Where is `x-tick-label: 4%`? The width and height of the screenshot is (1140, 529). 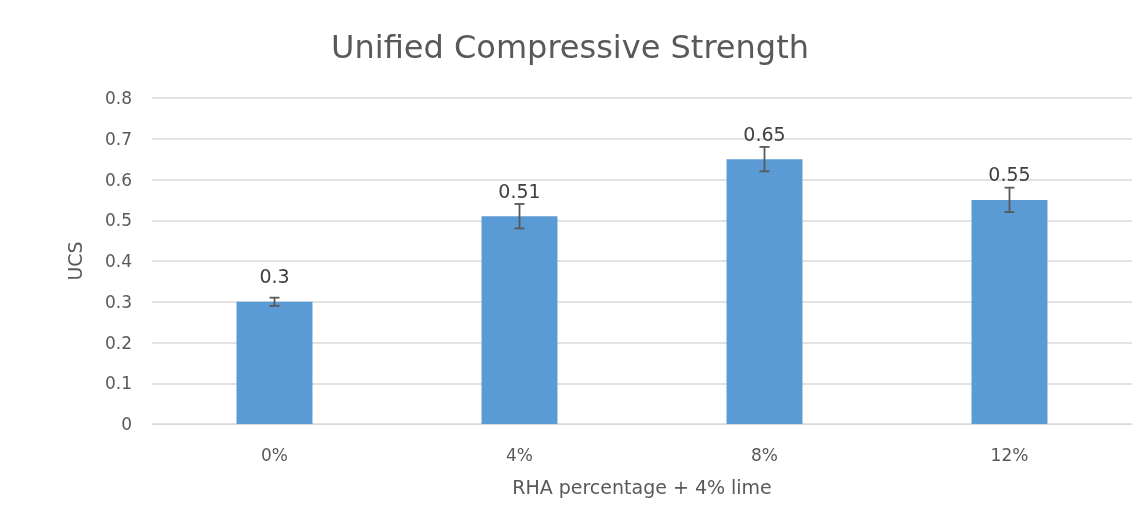 x-tick-label: 4% is located at coordinates (519, 454).